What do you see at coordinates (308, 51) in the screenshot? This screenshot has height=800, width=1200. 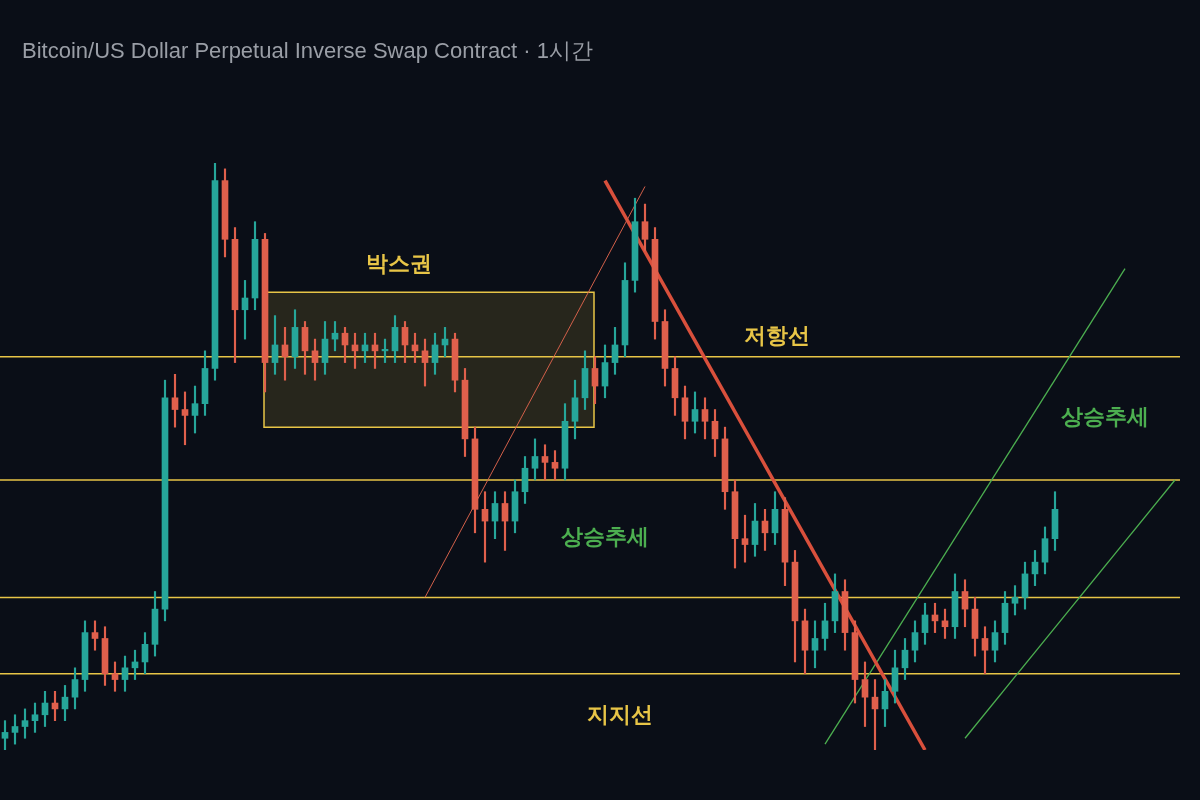 I see `chart-title: Bitcoin/US Dollar Perpetual Inverse Swap Contract · 1시간` at bounding box center [308, 51].